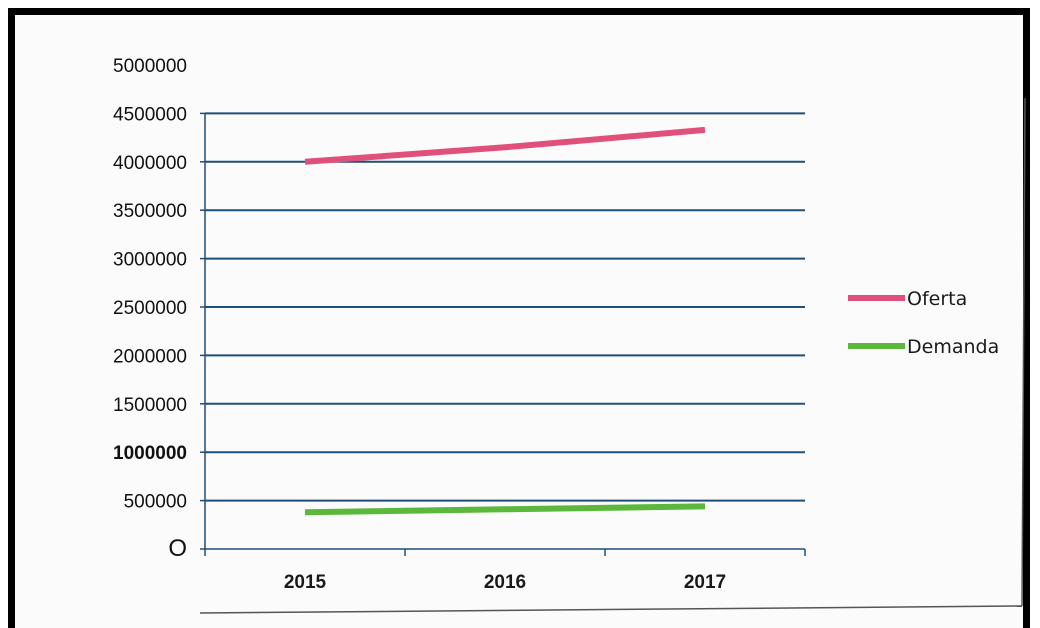 This screenshot has width=1040, height=628. What do you see at coordinates (937, 299) in the screenshot?
I see `legend-label: Oferta` at bounding box center [937, 299].